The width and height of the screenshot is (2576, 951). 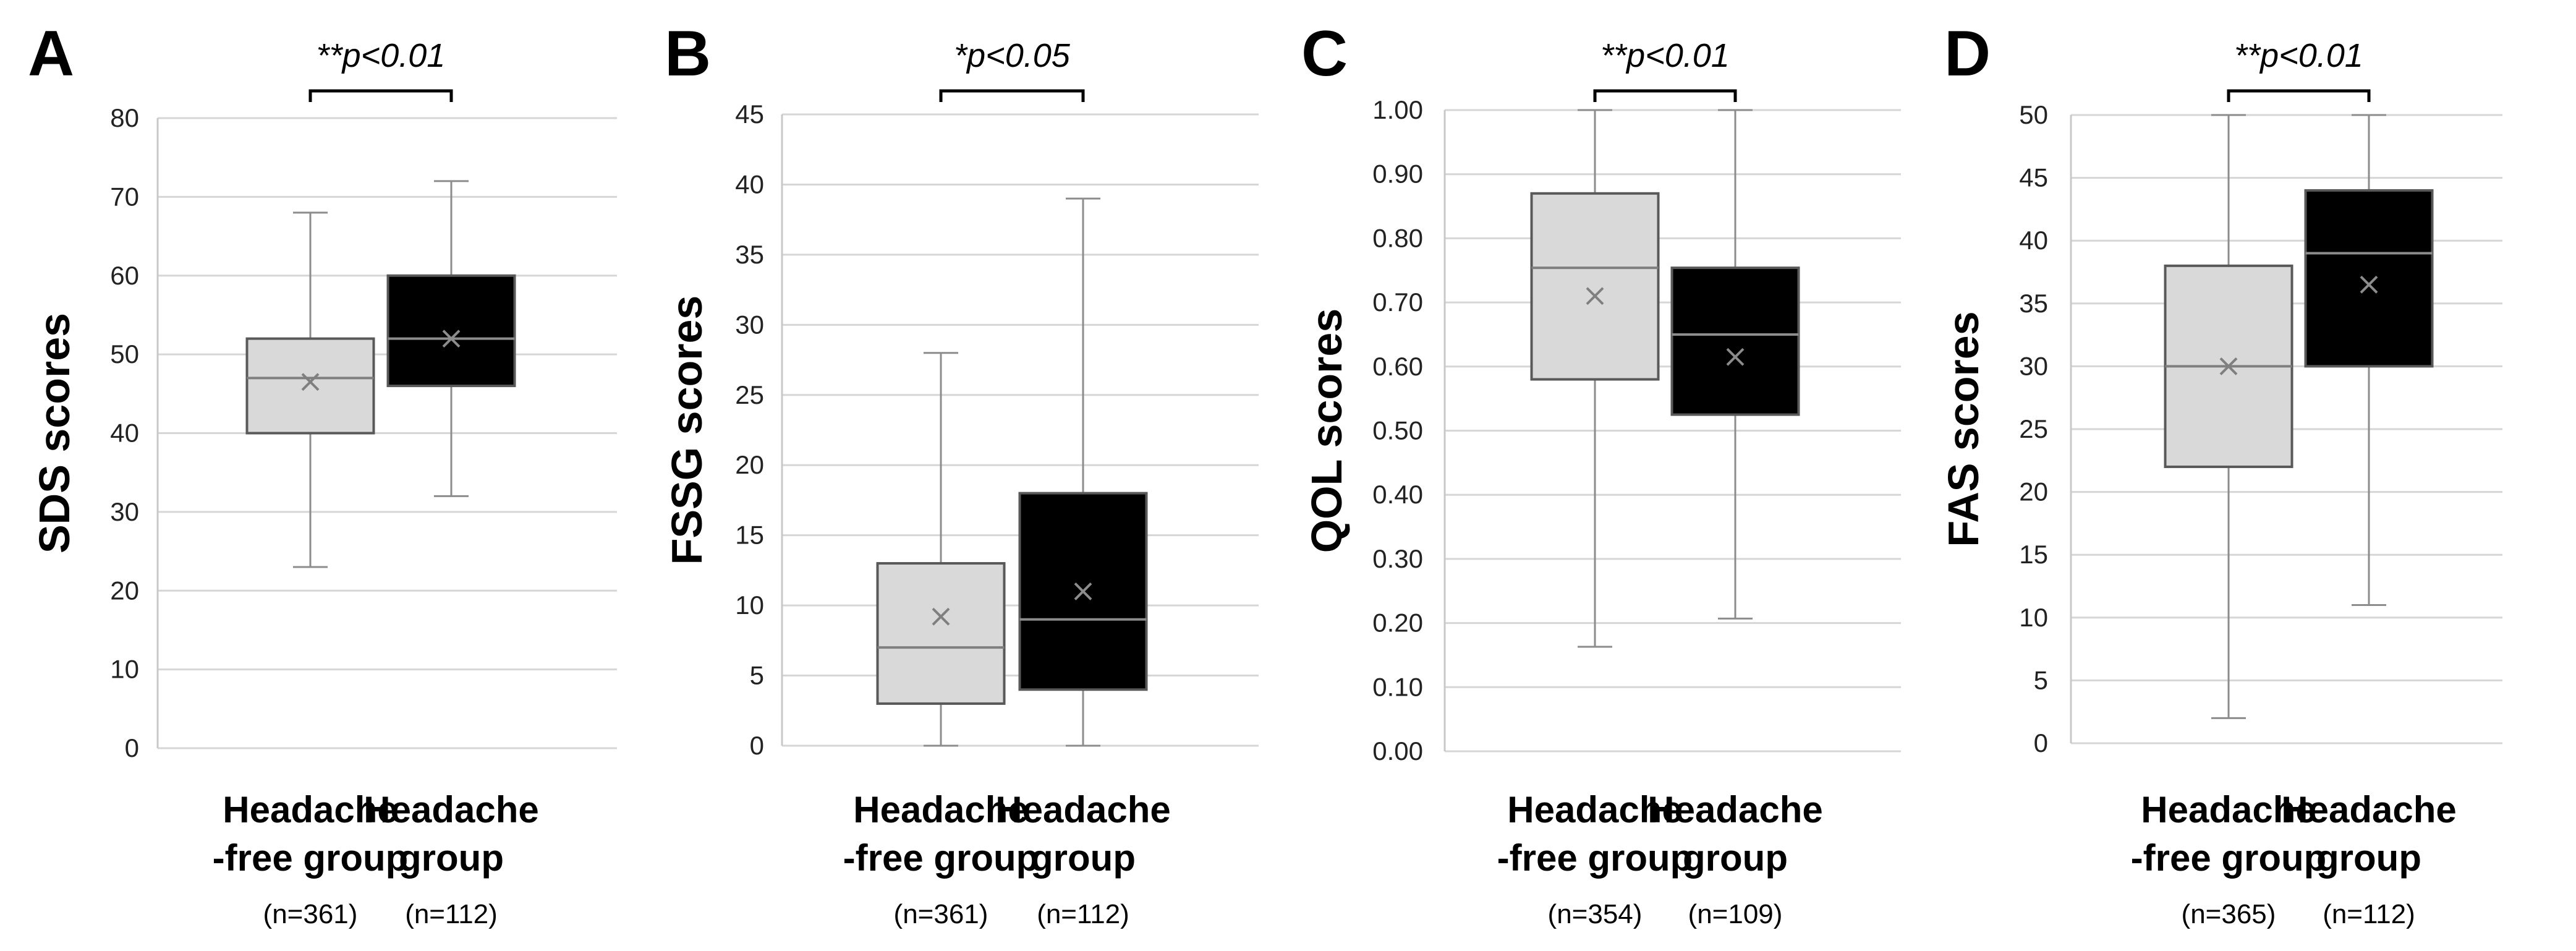 What do you see at coordinates (1397, 366) in the screenshot?
I see `y-tick-label: 0.60` at bounding box center [1397, 366].